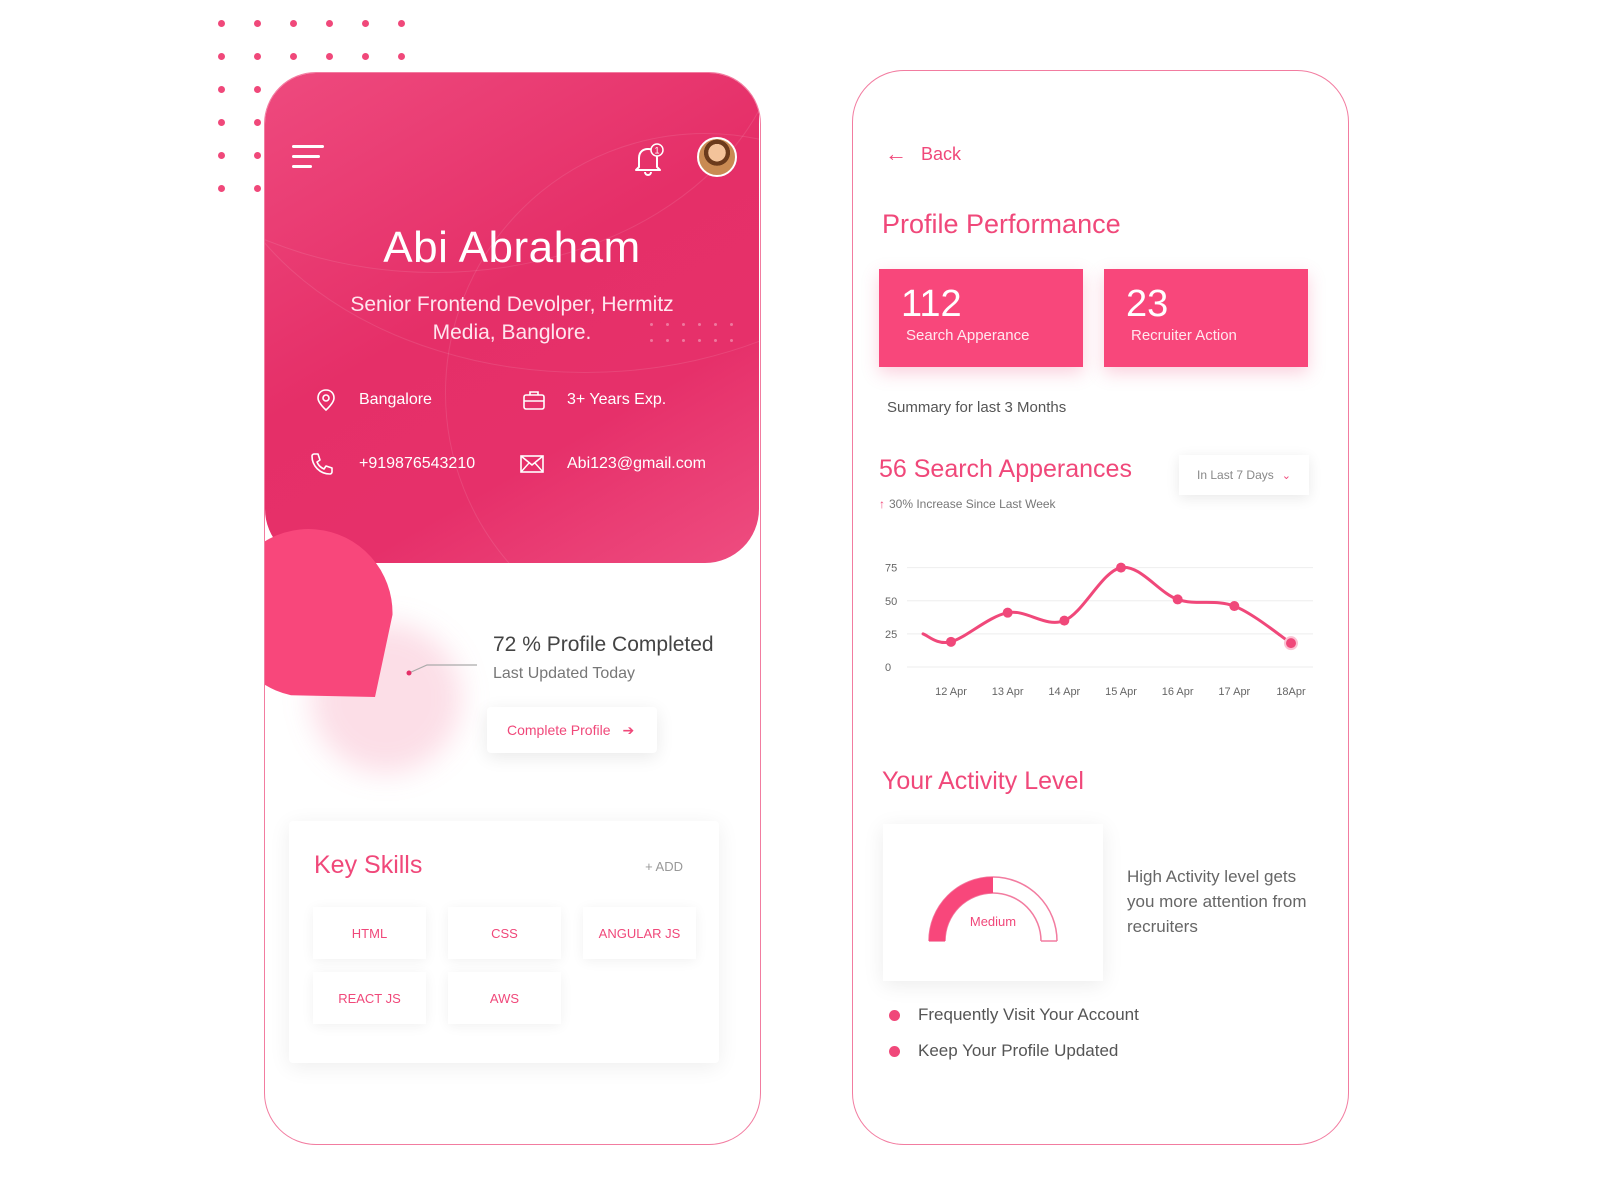 Image resolution: width=1600 pixels, height=1200 pixels. I want to click on header-dot-decoration, so click(695, 335).